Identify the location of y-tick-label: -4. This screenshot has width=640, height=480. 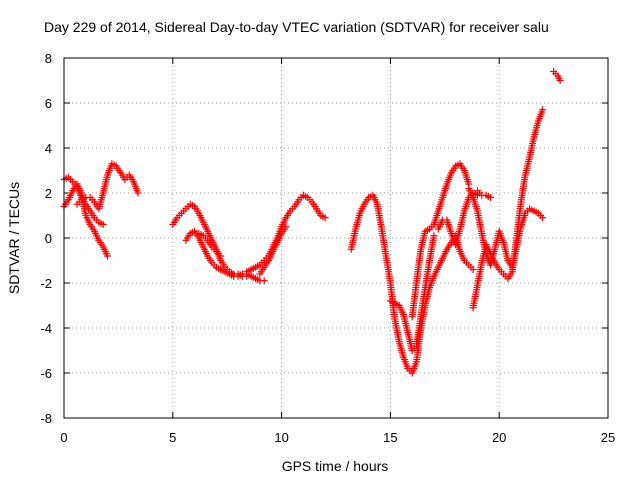
(46, 328).